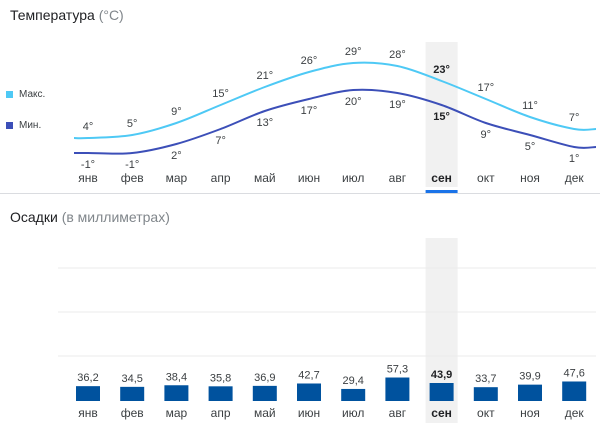 The image size is (600, 423). What do you see at coordinates (441, 191) in the screenshot?
I see `selected-month-indicator` at bounding box center [441, 191].